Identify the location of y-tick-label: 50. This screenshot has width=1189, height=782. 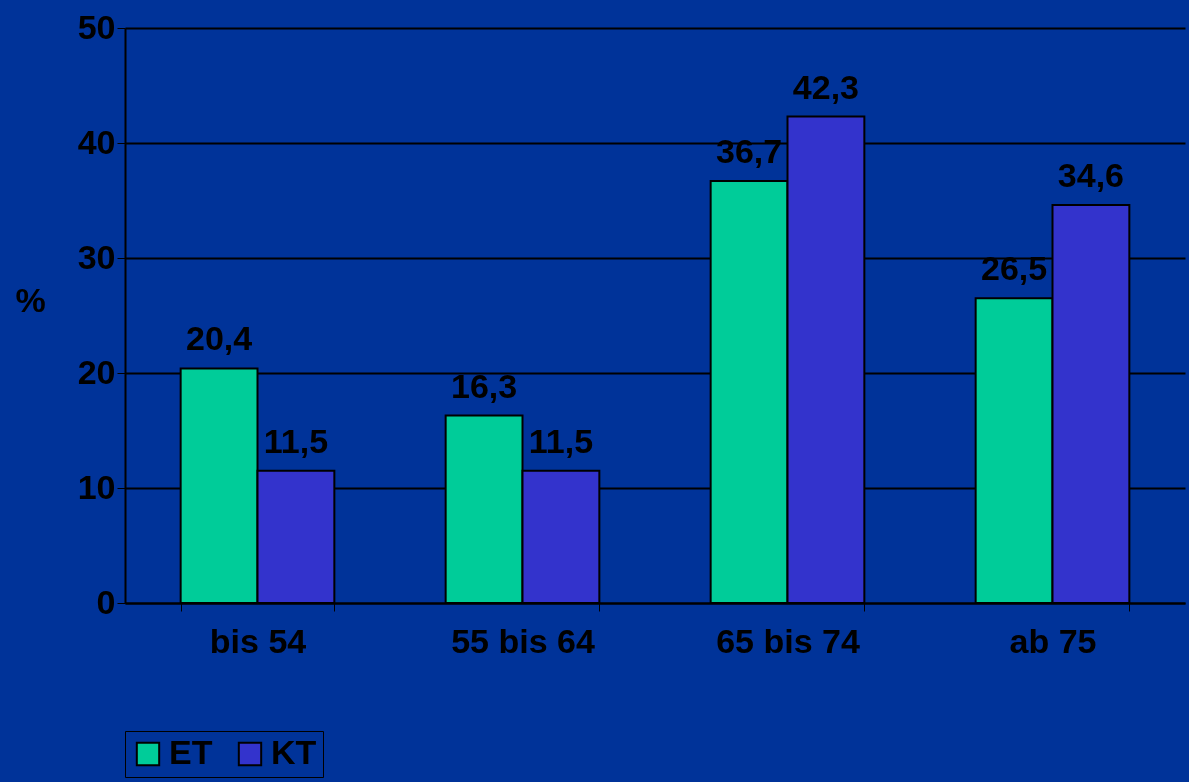
(96, 26).